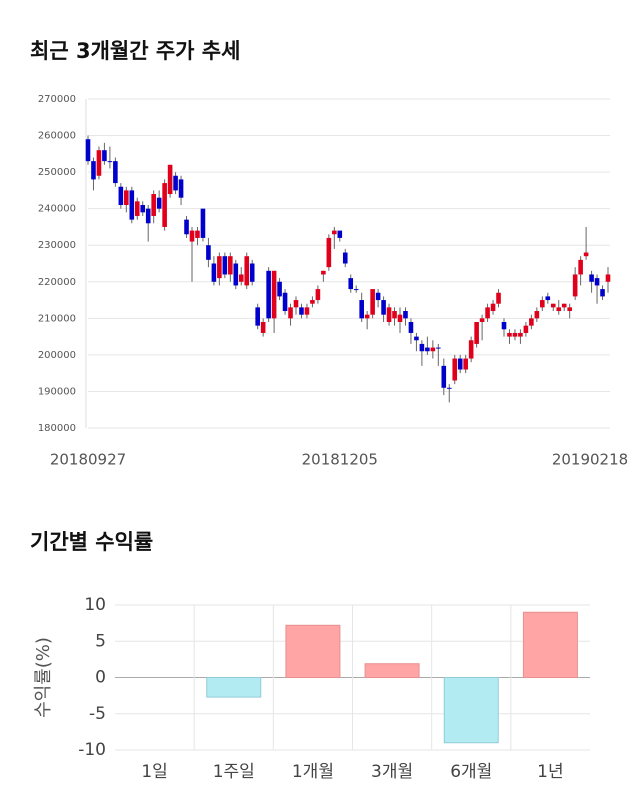  What do you see at coordinates (57, 391) in the screenshot?
I see `y-tick-label: 190000` at bounding box center [57, 391].